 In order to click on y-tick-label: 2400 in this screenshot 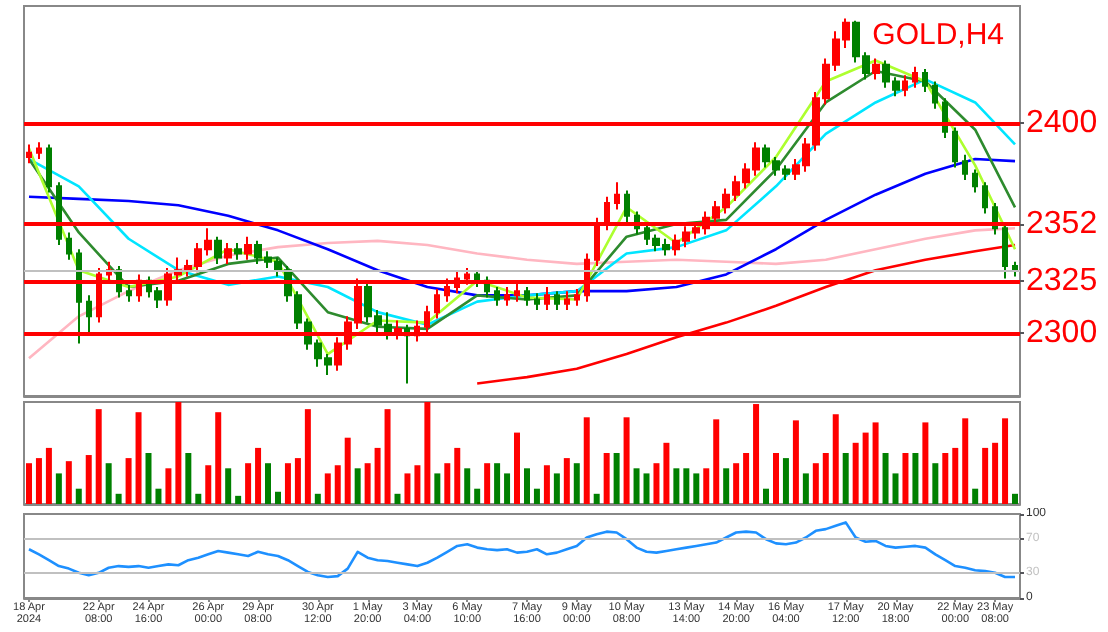, I will do `click(1062, 123)`.